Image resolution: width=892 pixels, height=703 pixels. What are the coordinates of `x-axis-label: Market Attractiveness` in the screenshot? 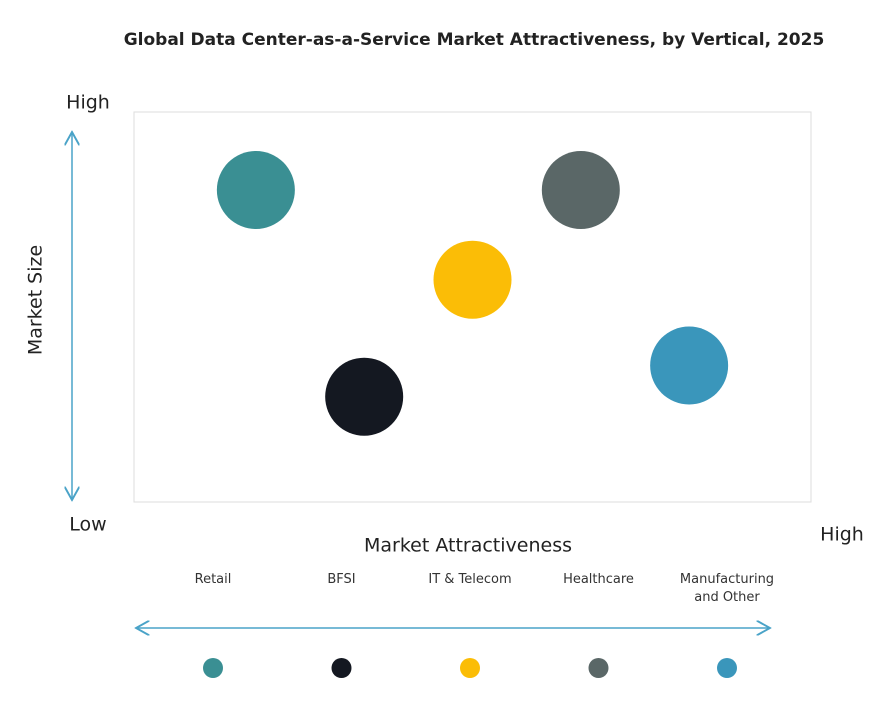 It's located at (468, 546).